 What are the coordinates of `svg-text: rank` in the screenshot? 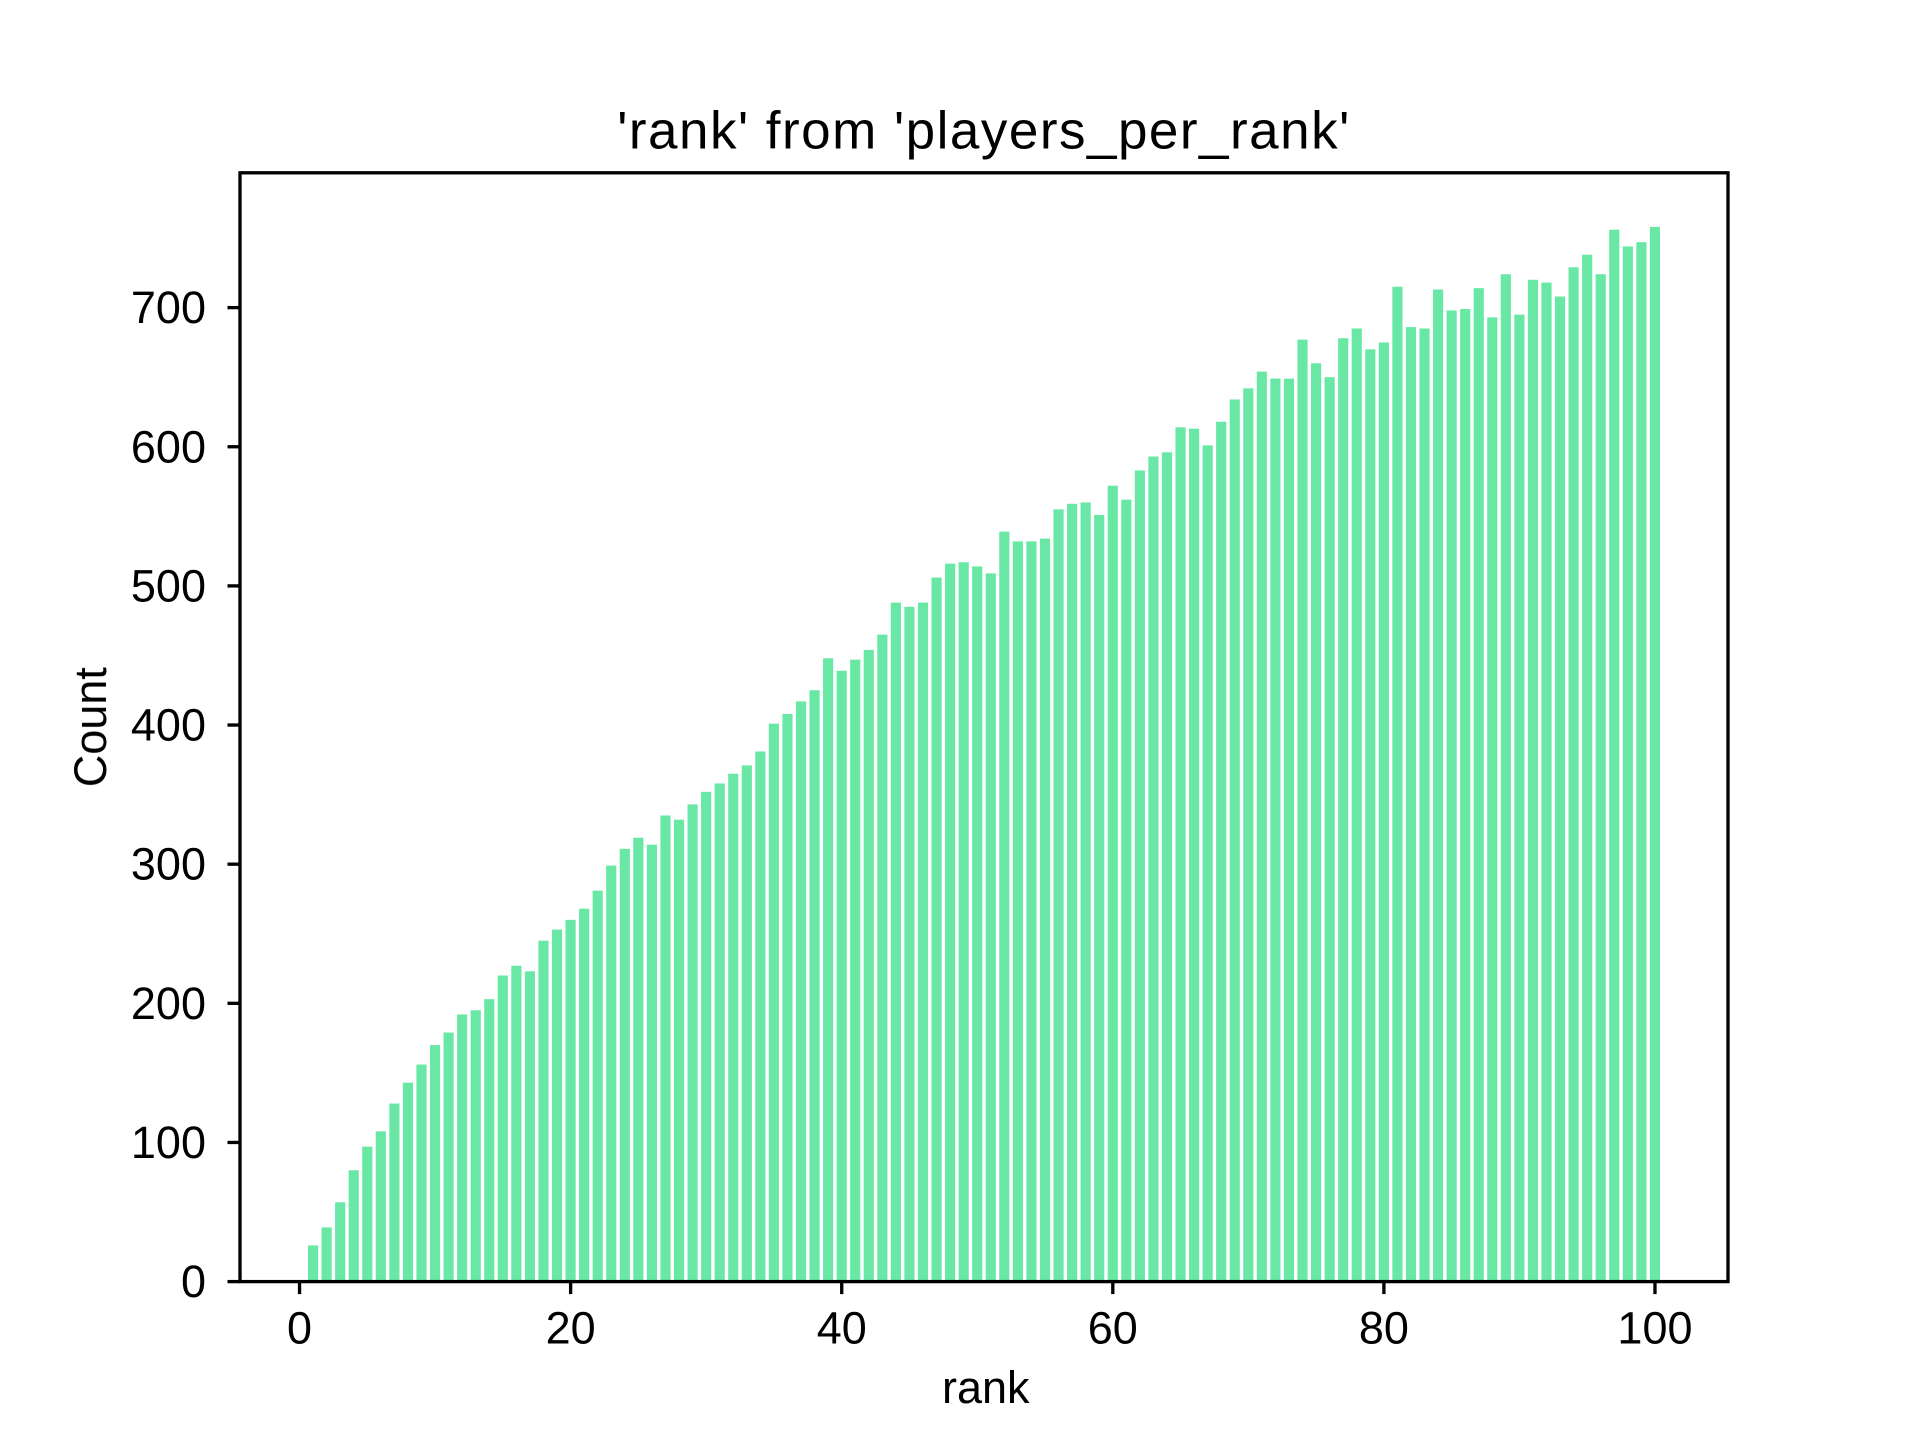 It's located at (986, 1387).